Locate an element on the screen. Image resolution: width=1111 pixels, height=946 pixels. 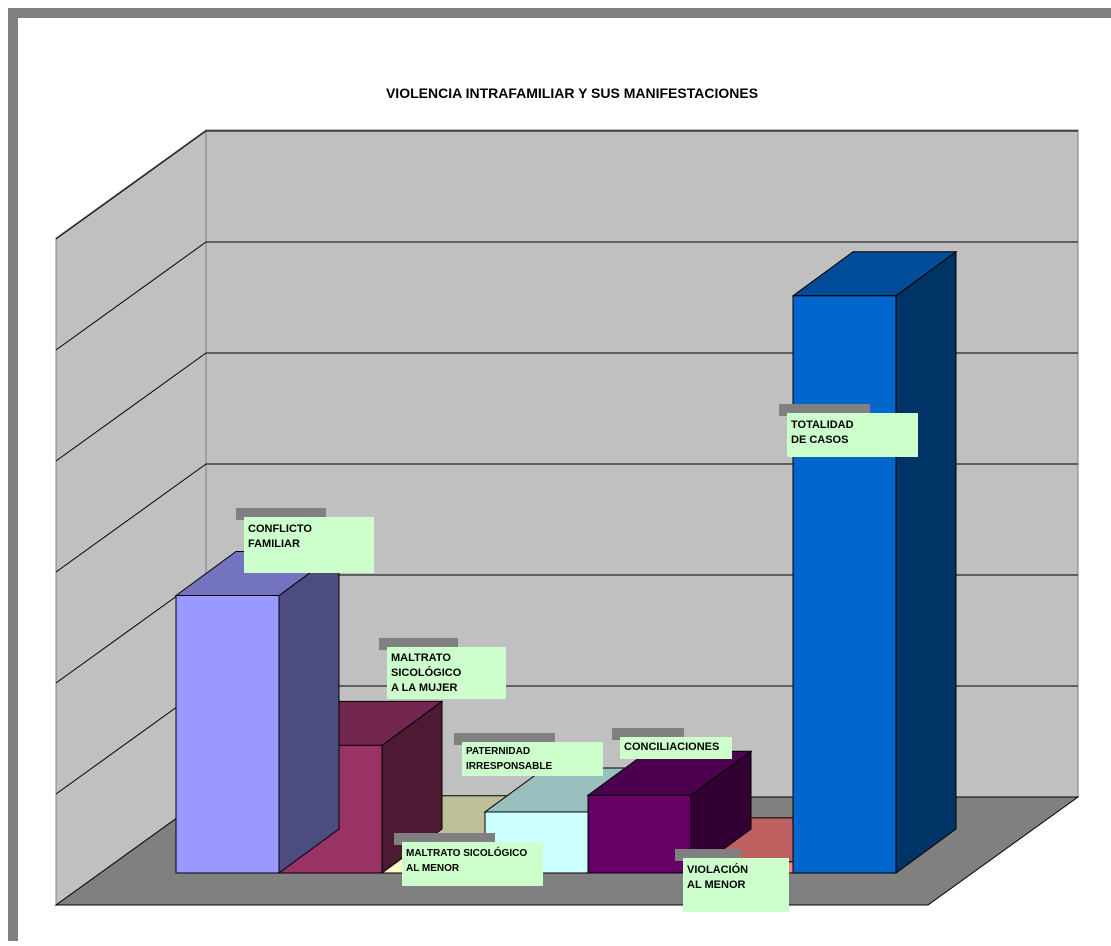
data-label: TOTALIDAD DE CASOS is located at coordinates (848, 430).